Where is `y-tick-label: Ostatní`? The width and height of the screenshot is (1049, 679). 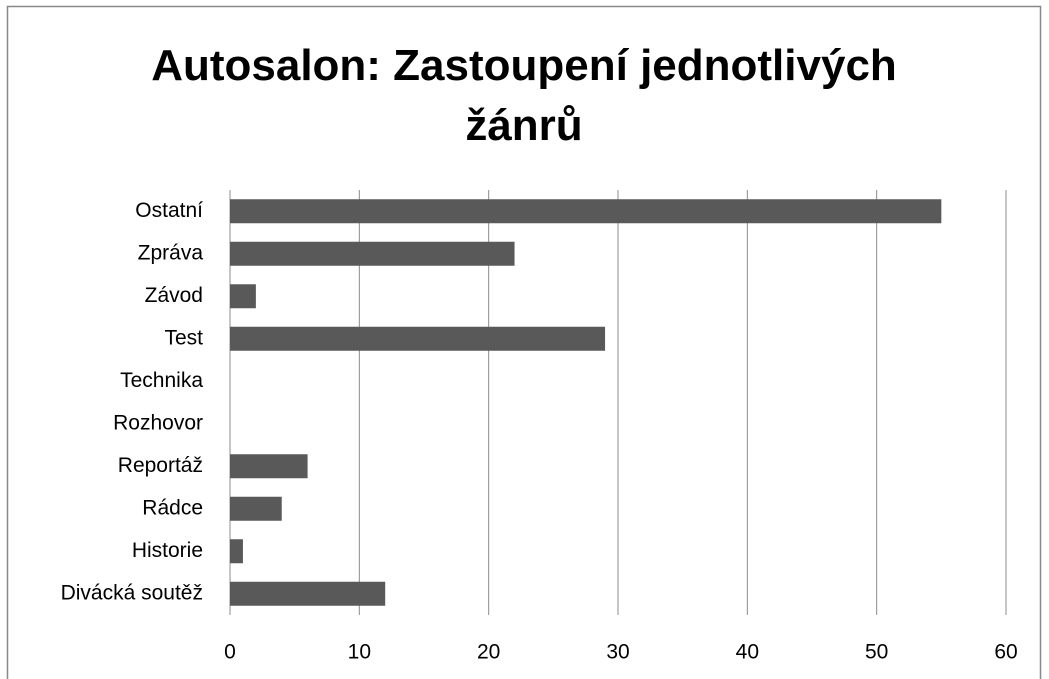
y-tick-label: Ostatní is located at coordinates (169, 210).